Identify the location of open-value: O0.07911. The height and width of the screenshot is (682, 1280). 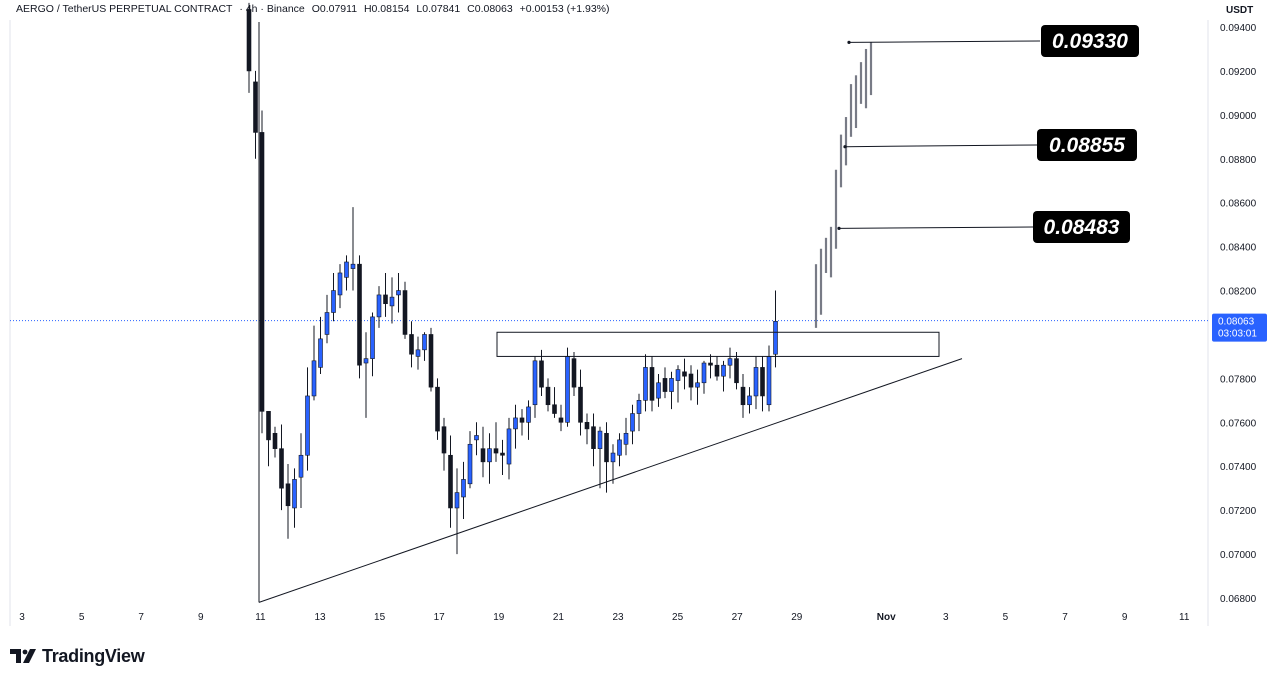
(334, 9).